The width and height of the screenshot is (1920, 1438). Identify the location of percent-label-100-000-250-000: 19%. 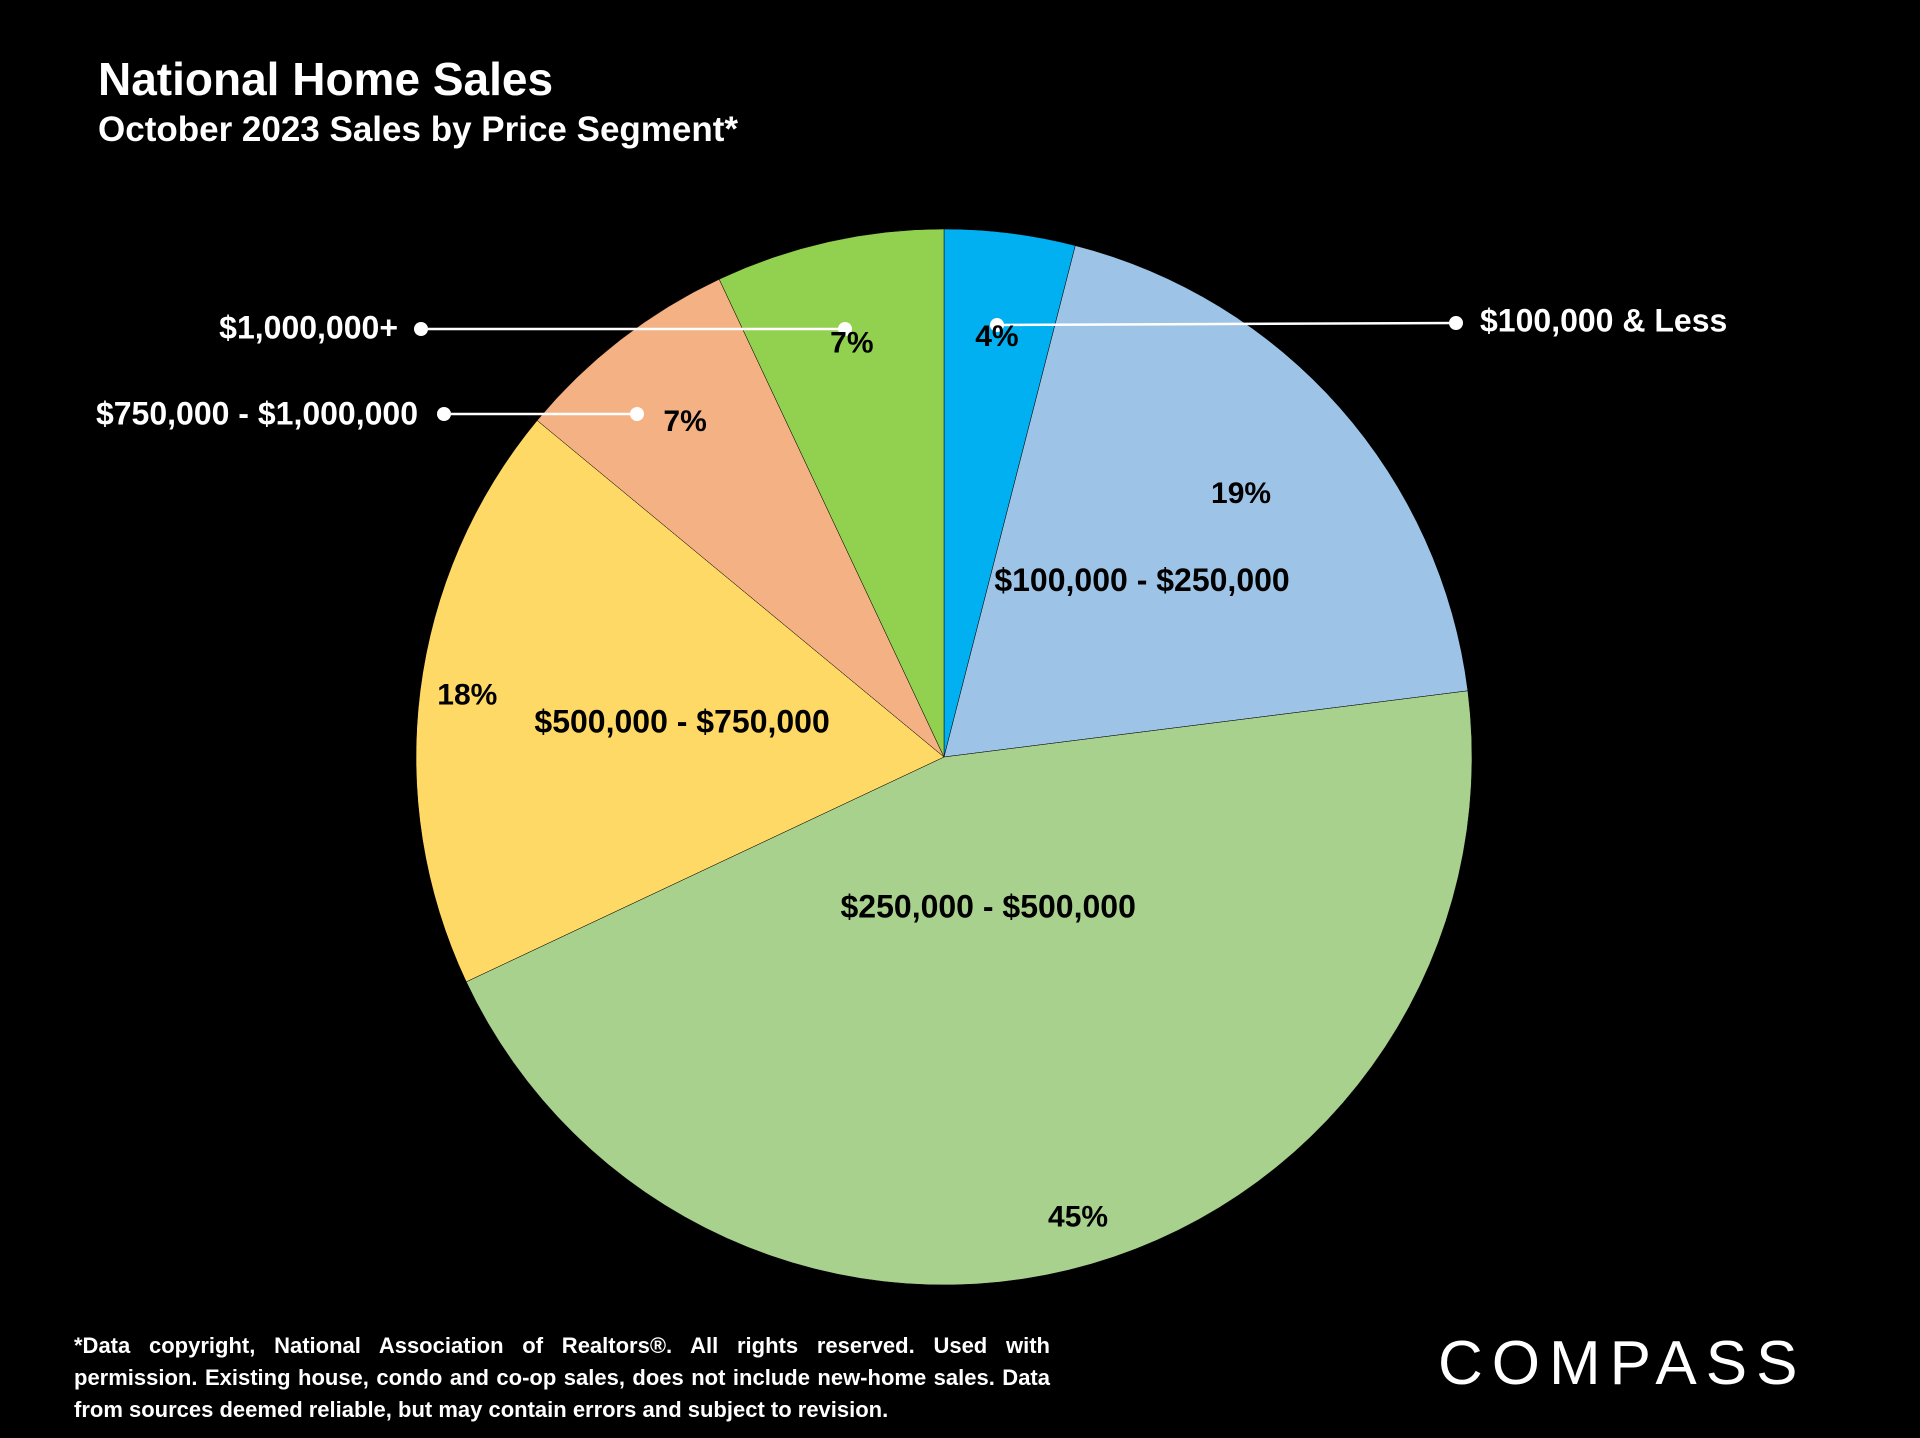
(1241, 493).